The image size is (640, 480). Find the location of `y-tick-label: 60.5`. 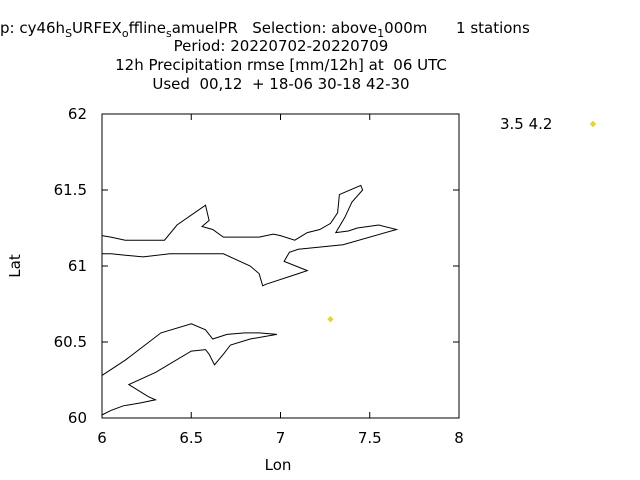

y-tick-label: 60.5 is located at coordinates (70, 342).